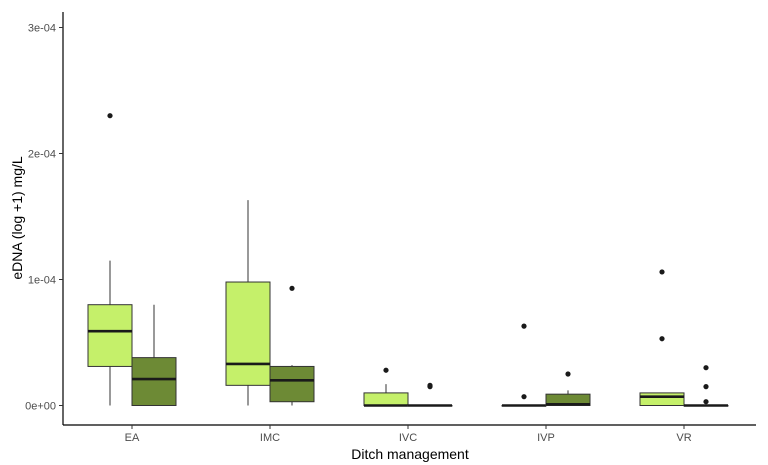  What do you see at coordinates (40, 407) in the screenshot?
I see `y-tick-label: 0e+00` at bounding box center [40, 407].